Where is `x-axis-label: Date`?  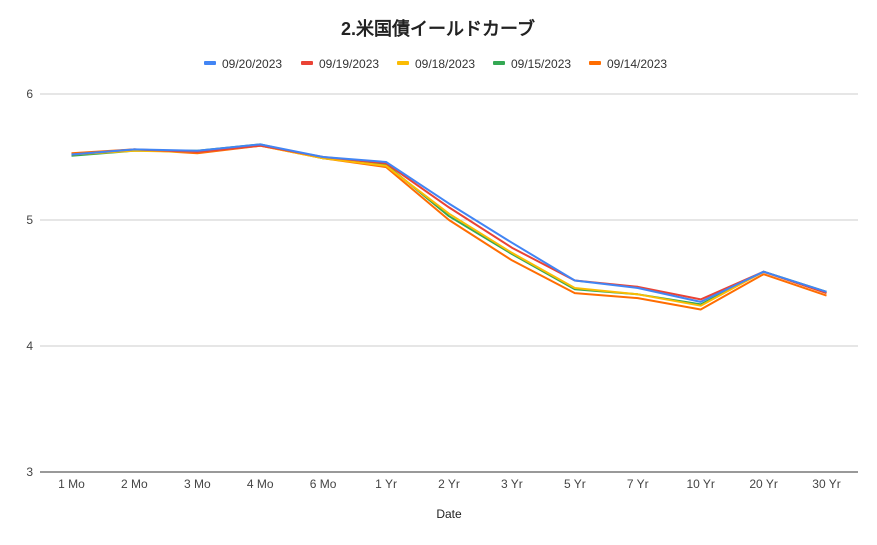
x-axis-label: Date is located at coordinates (449, 514).